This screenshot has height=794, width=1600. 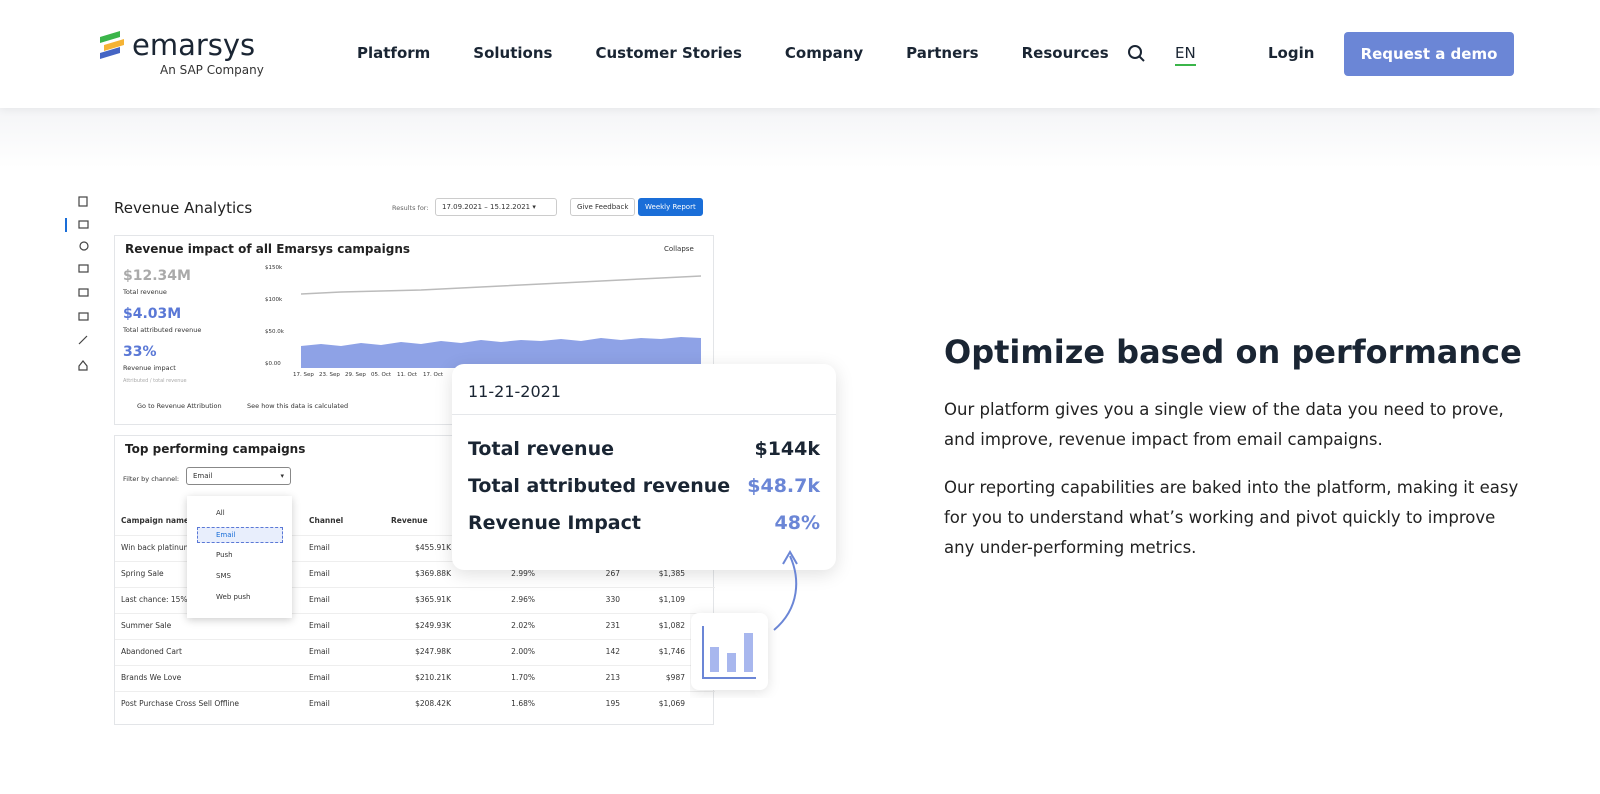 What do you see at coordinates (942, 53) in the screenshot?
I see `nav-item: Partners` at bounding box center [942, 53].